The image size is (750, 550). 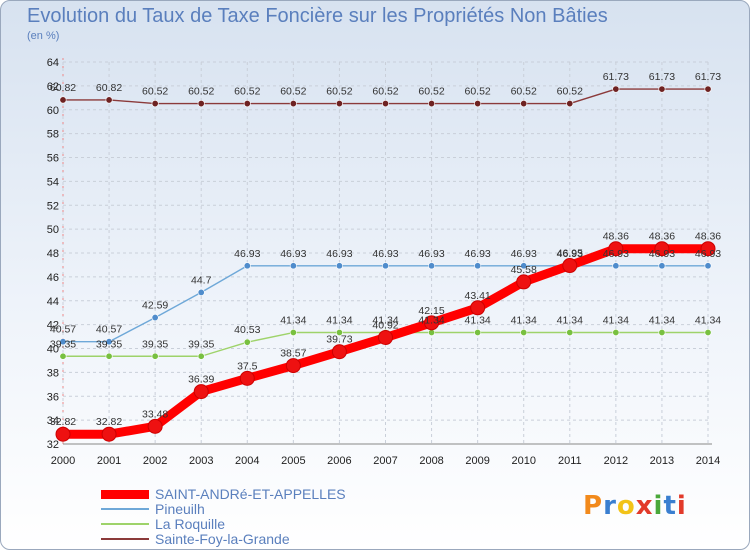 I want to click on data-label: 42.15, so click(x=431, y=311).